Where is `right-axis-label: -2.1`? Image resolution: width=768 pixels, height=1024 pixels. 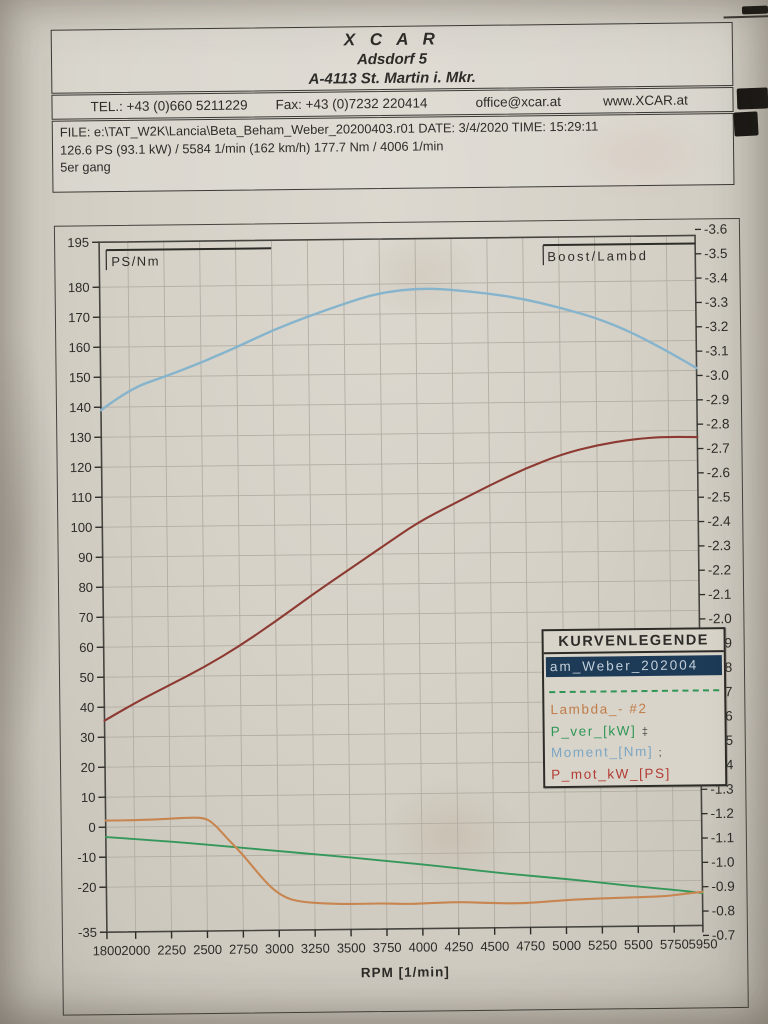 right-axis-label: -2.1 is located at coordinates (719, 594).